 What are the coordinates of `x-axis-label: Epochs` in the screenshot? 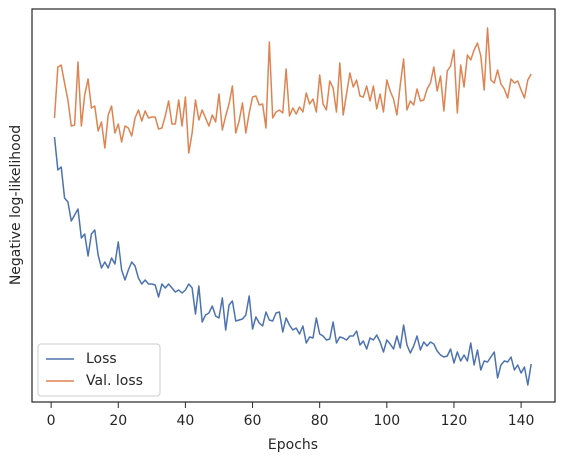 It's located at (293, 445).